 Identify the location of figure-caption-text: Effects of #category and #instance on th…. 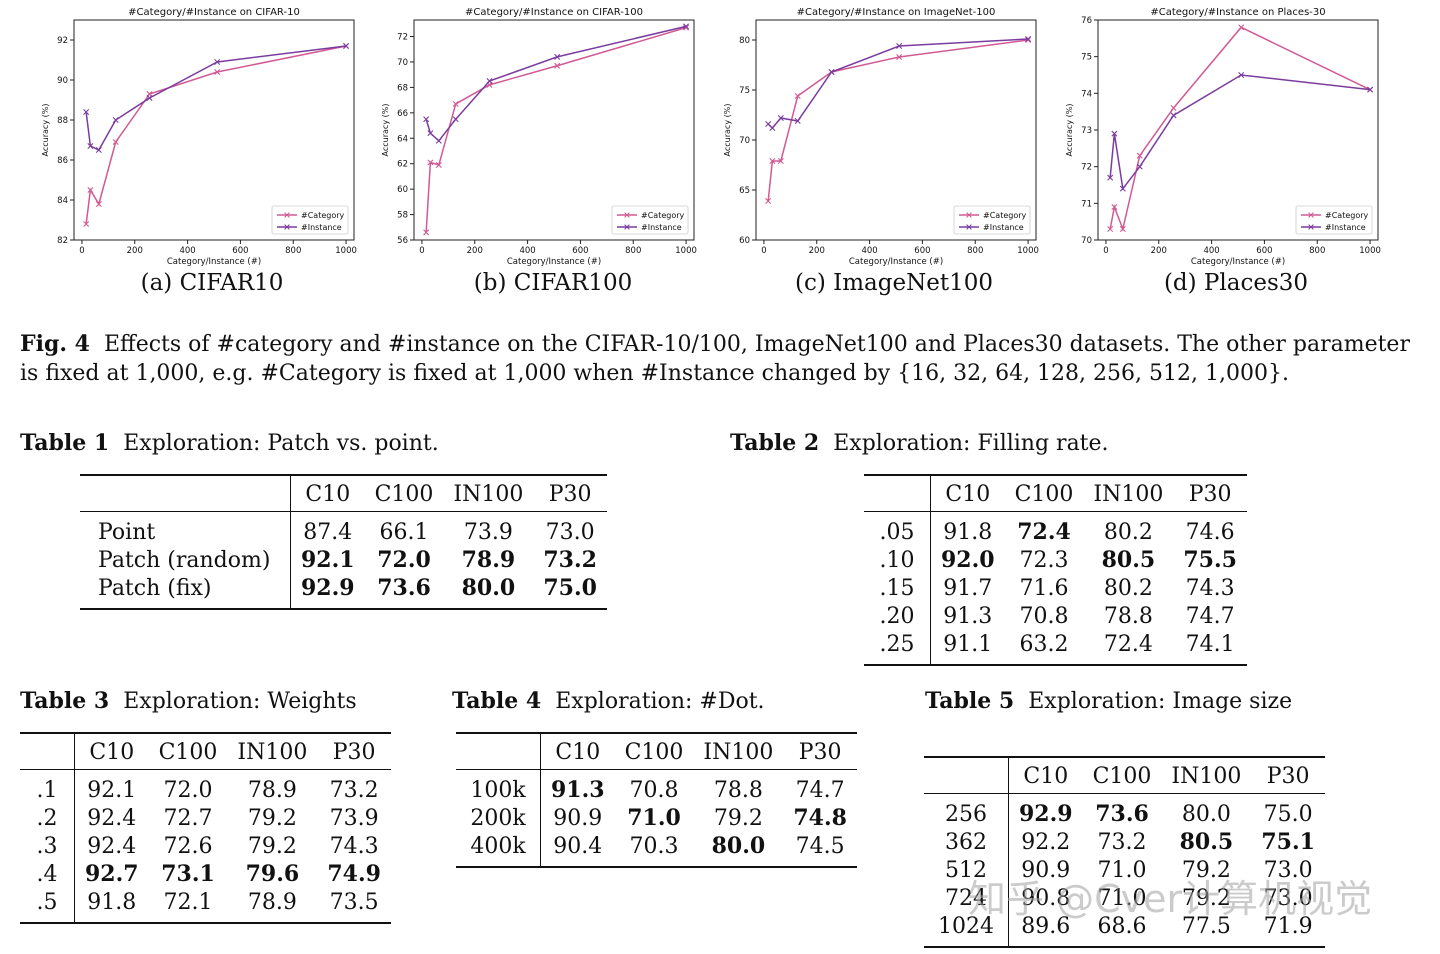
(715, 359).